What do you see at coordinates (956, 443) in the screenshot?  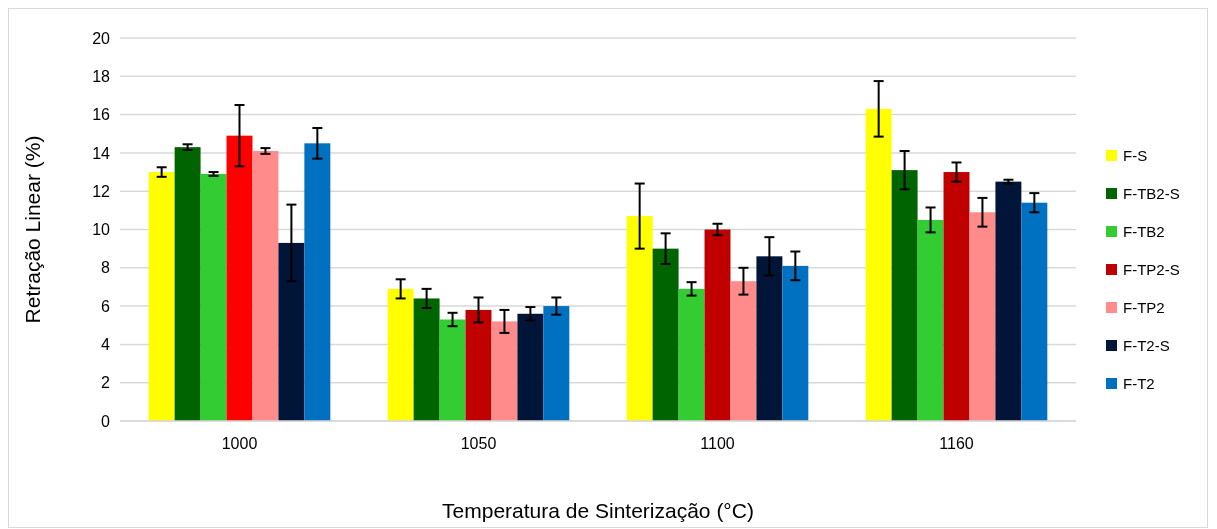 I see `x-tick-label: 1160` at bounding box center [956, 443].